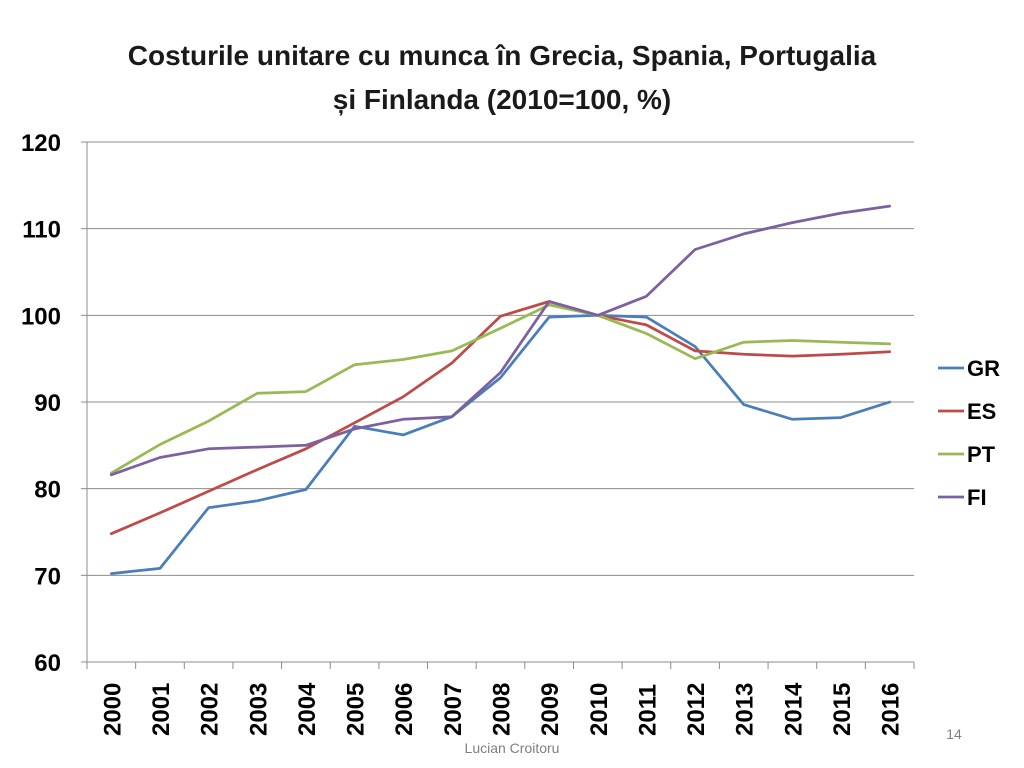  What do you see at coordinates (981, 454) in the screenshot?
I see `legend-label-pt: PT` at bounding box center [981, 454].